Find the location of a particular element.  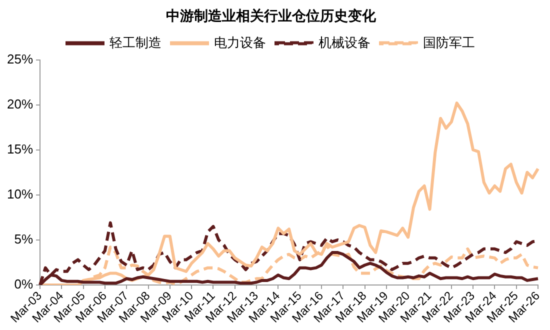

y-tick-label: 10% is located at coordinates (20, 194).